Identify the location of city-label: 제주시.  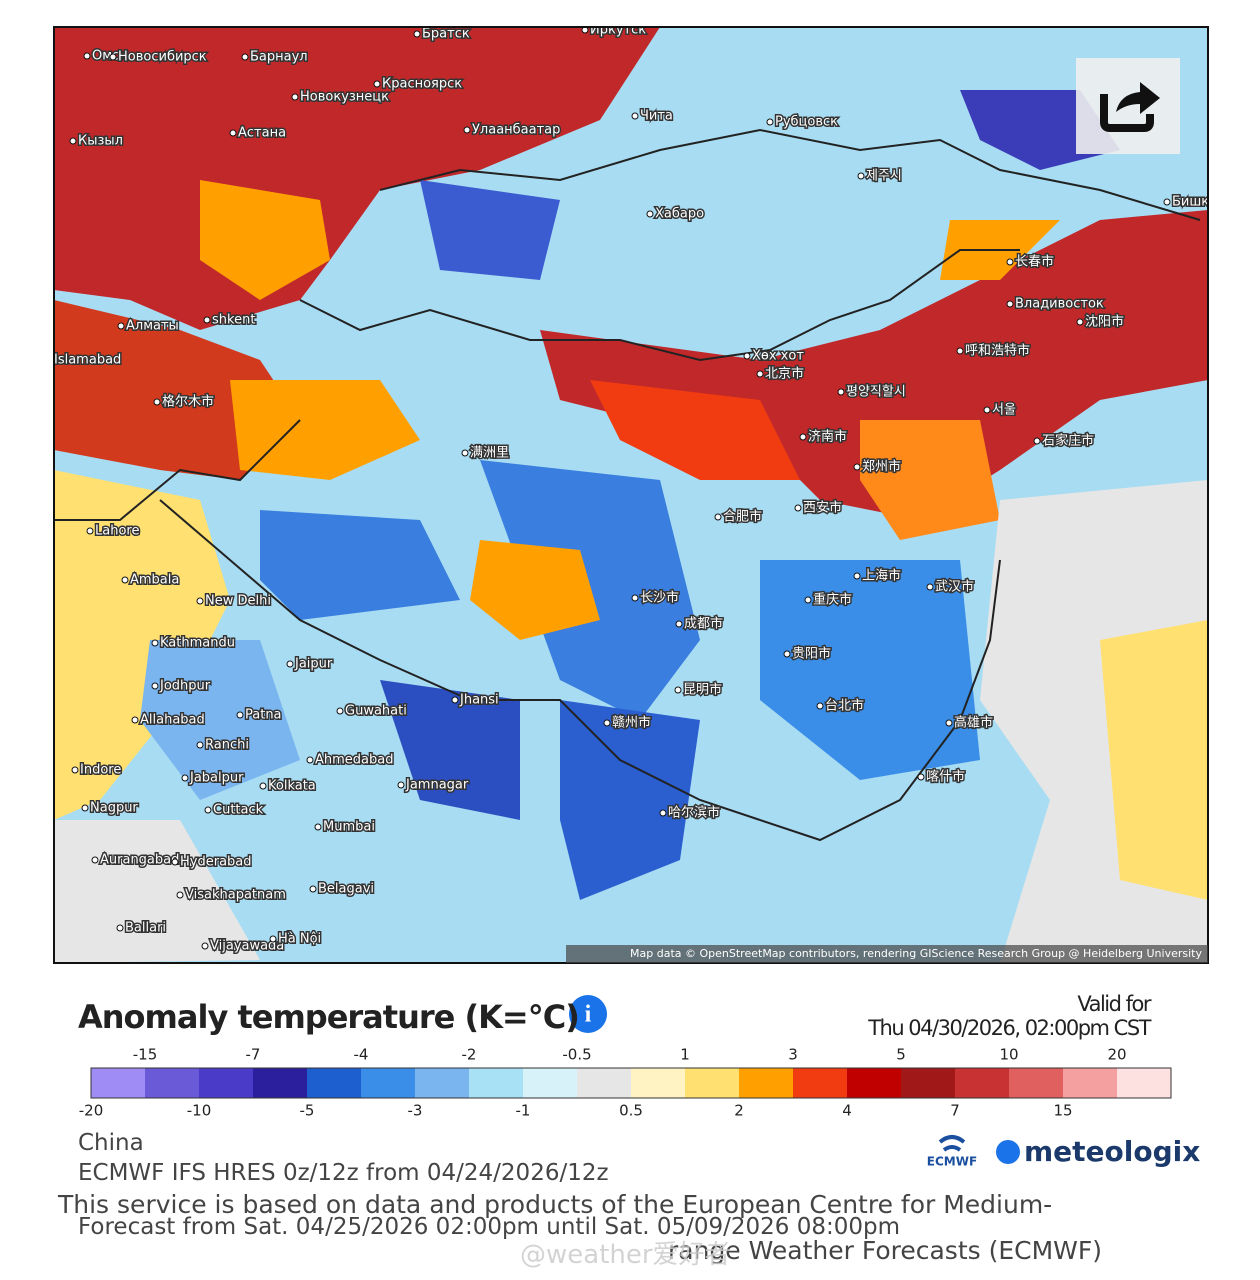
(884, 176).